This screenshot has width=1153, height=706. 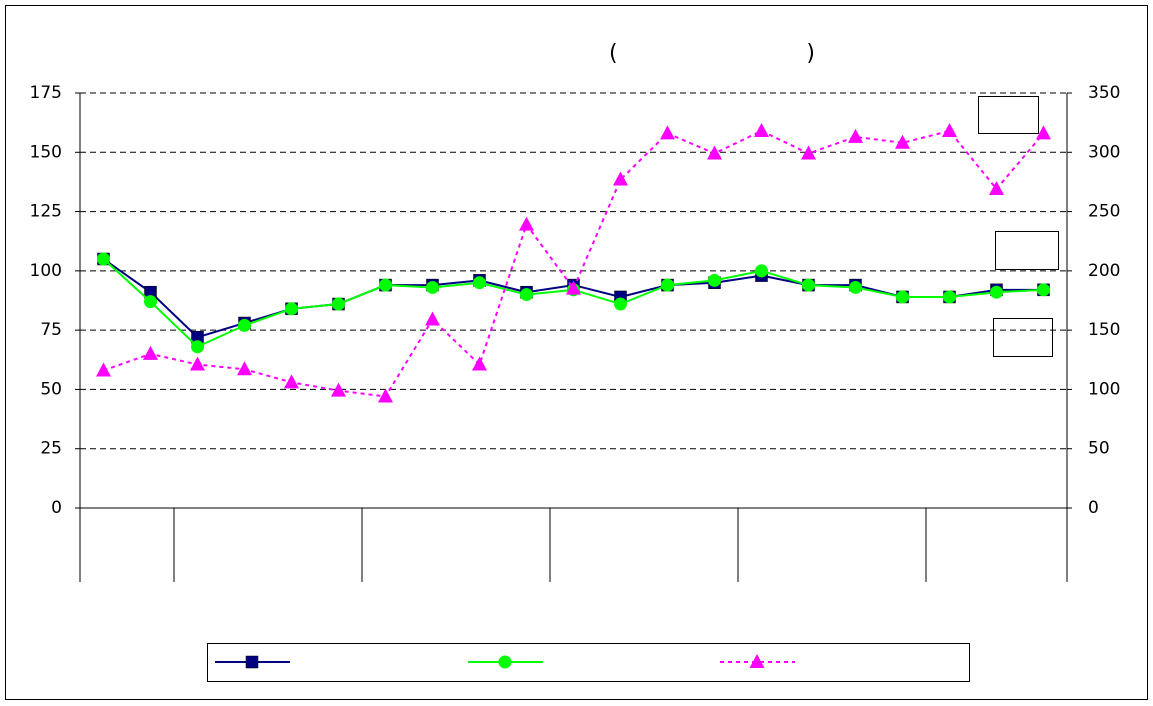 What do you see at coordinates (46, 152) in the screenshot?
I see `y-tick-label: 150` at bounding box center [46, 152].